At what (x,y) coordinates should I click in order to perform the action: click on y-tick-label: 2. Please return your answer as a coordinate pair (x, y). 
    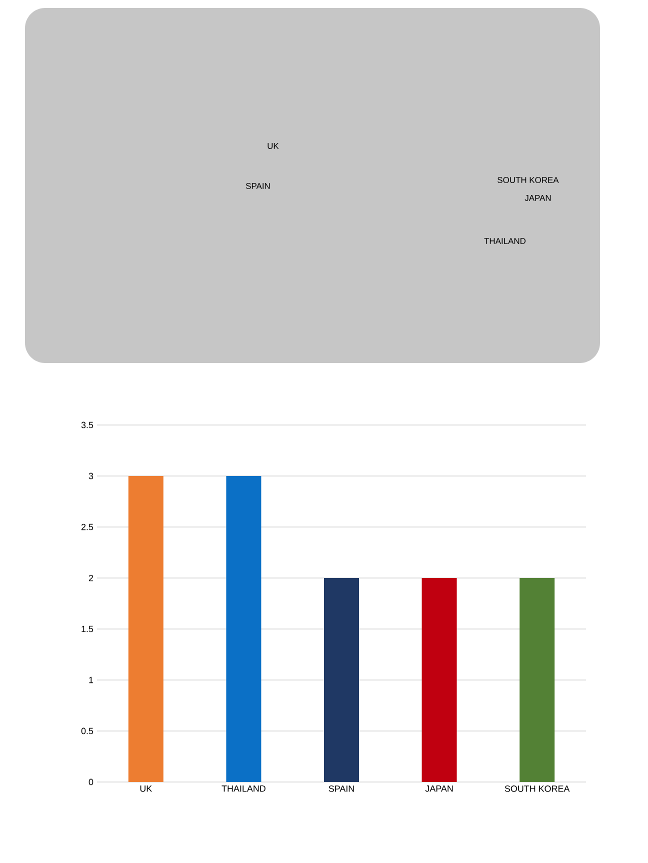
    Looking at the image, I should click on (91, 578).